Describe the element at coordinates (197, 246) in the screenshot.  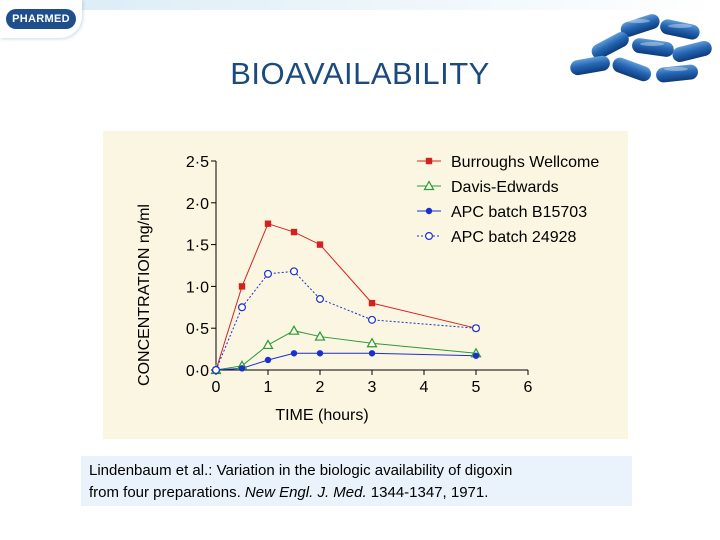
I see `y-tick-label: 1·5` at that location.